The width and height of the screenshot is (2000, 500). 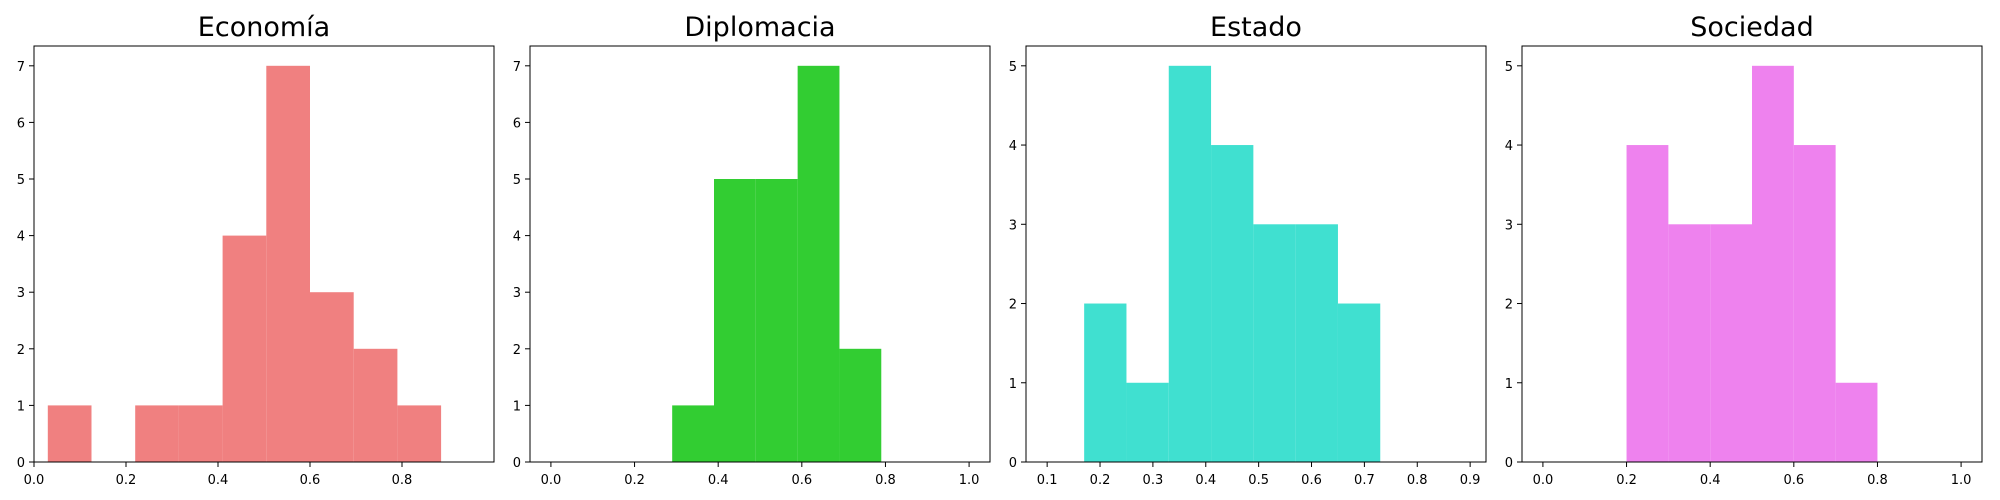 What do you see at coordinates (1710, 480) in the screenshot?
I see `panel-4-xtick-label-3: 0.4` at bounding box center [1710, 480].